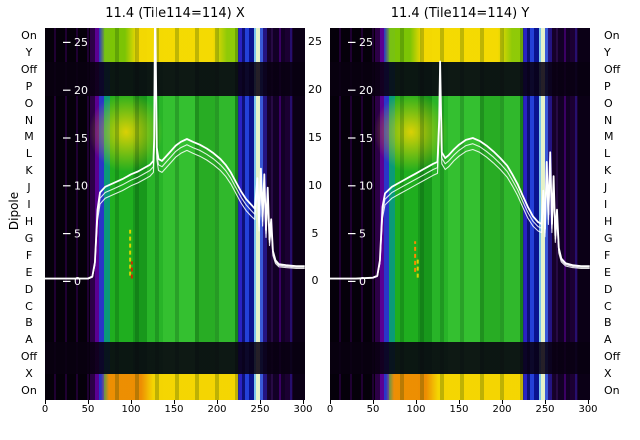 This screenshot has height=440, width=640. What do you see at coordinates (608, 238) in the screenshot?
I see `dipole-row-label-right: G` at bounding box center [608, 238].